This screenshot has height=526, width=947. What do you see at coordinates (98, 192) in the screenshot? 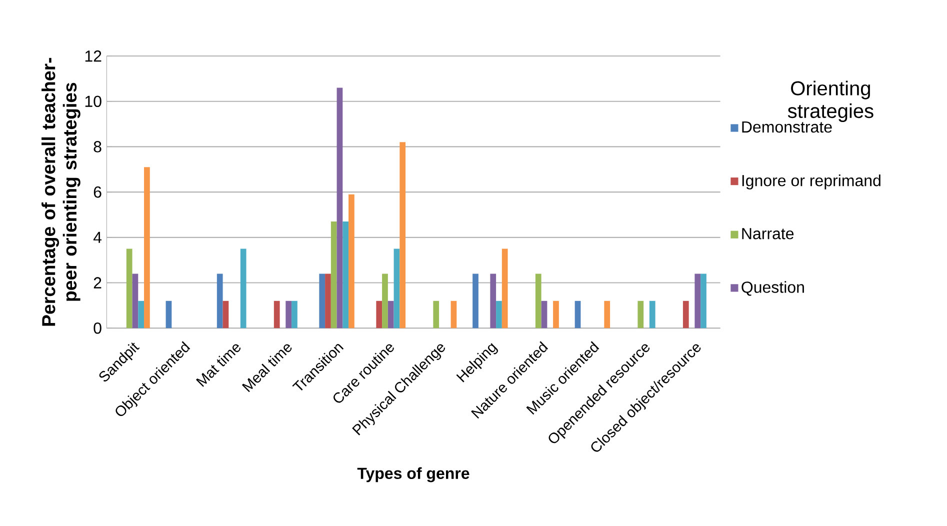
I see `y-tick-label: 6` at bounding box center [98, 192].